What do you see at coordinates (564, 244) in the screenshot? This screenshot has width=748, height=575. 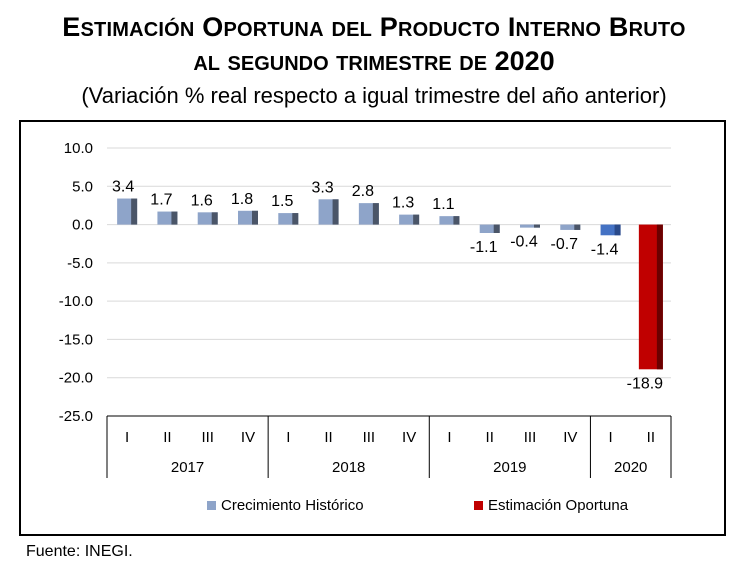 I see `data-label: -0.7` at bounding box center [564, 244].